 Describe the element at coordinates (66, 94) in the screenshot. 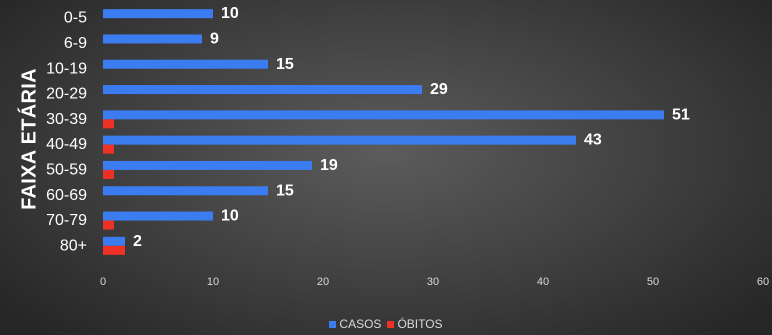

I see `category-label: 20-29` at that location.